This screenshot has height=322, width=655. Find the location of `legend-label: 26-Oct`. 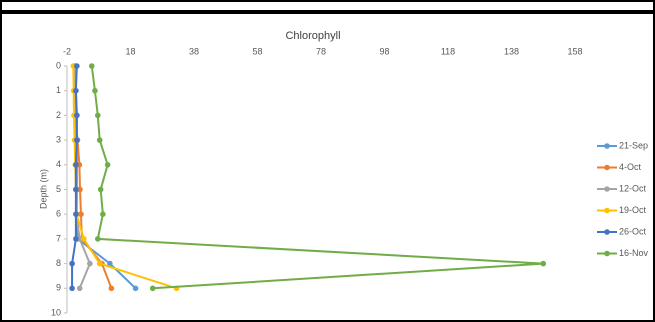

legend-label: 26-Oct is located at coordinates (633, 231).